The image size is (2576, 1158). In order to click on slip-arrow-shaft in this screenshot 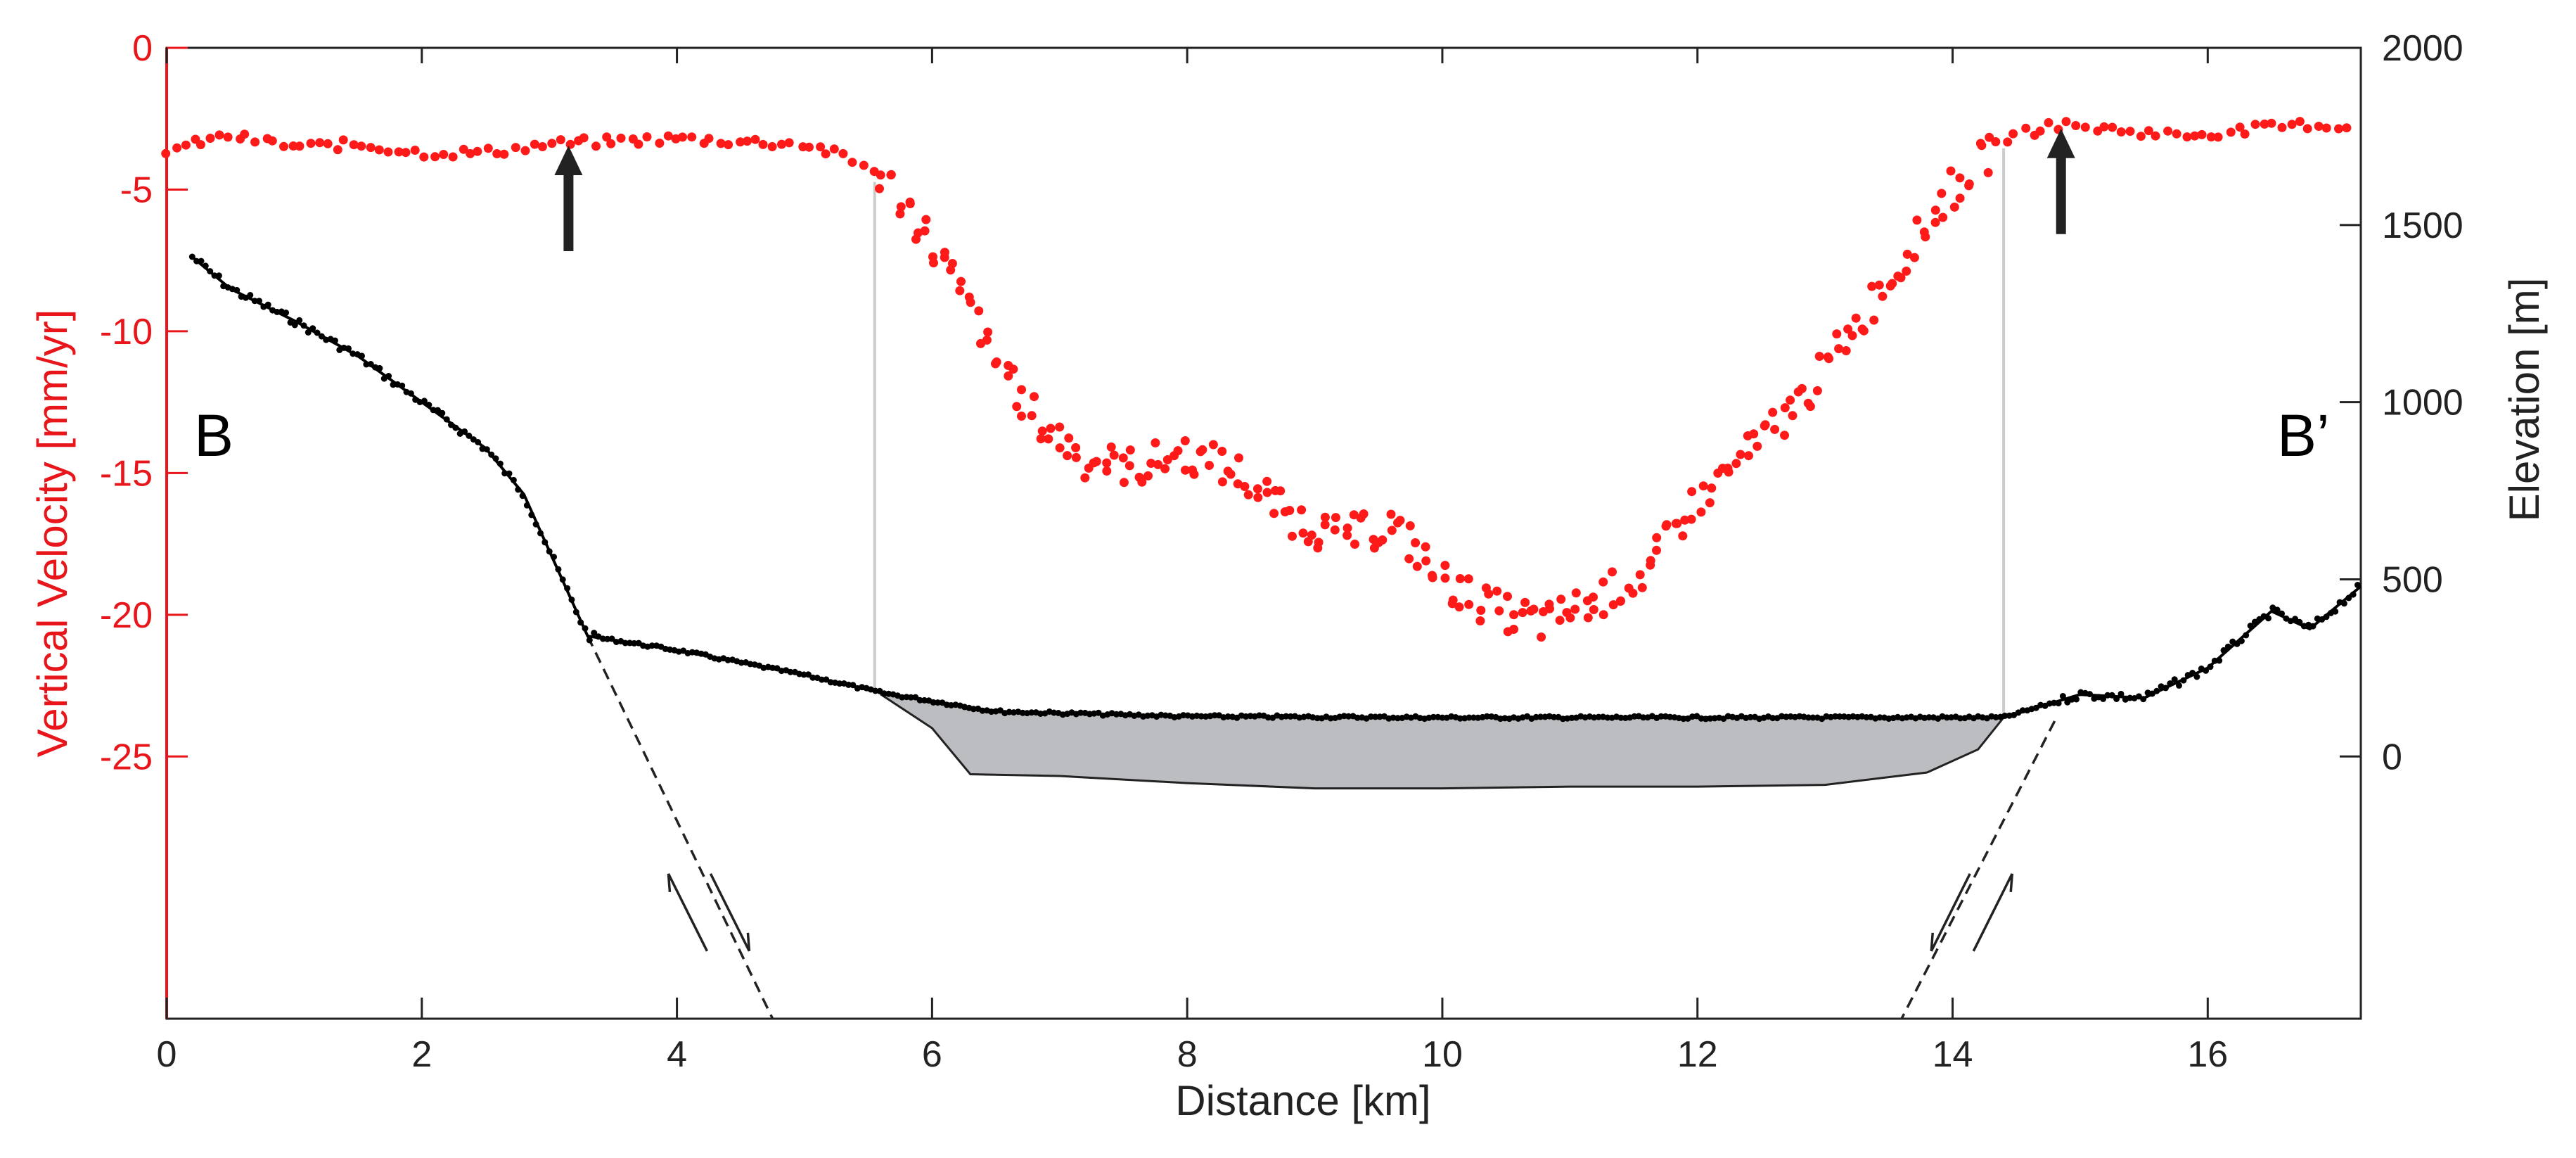, I will do `click(687, 912)`.